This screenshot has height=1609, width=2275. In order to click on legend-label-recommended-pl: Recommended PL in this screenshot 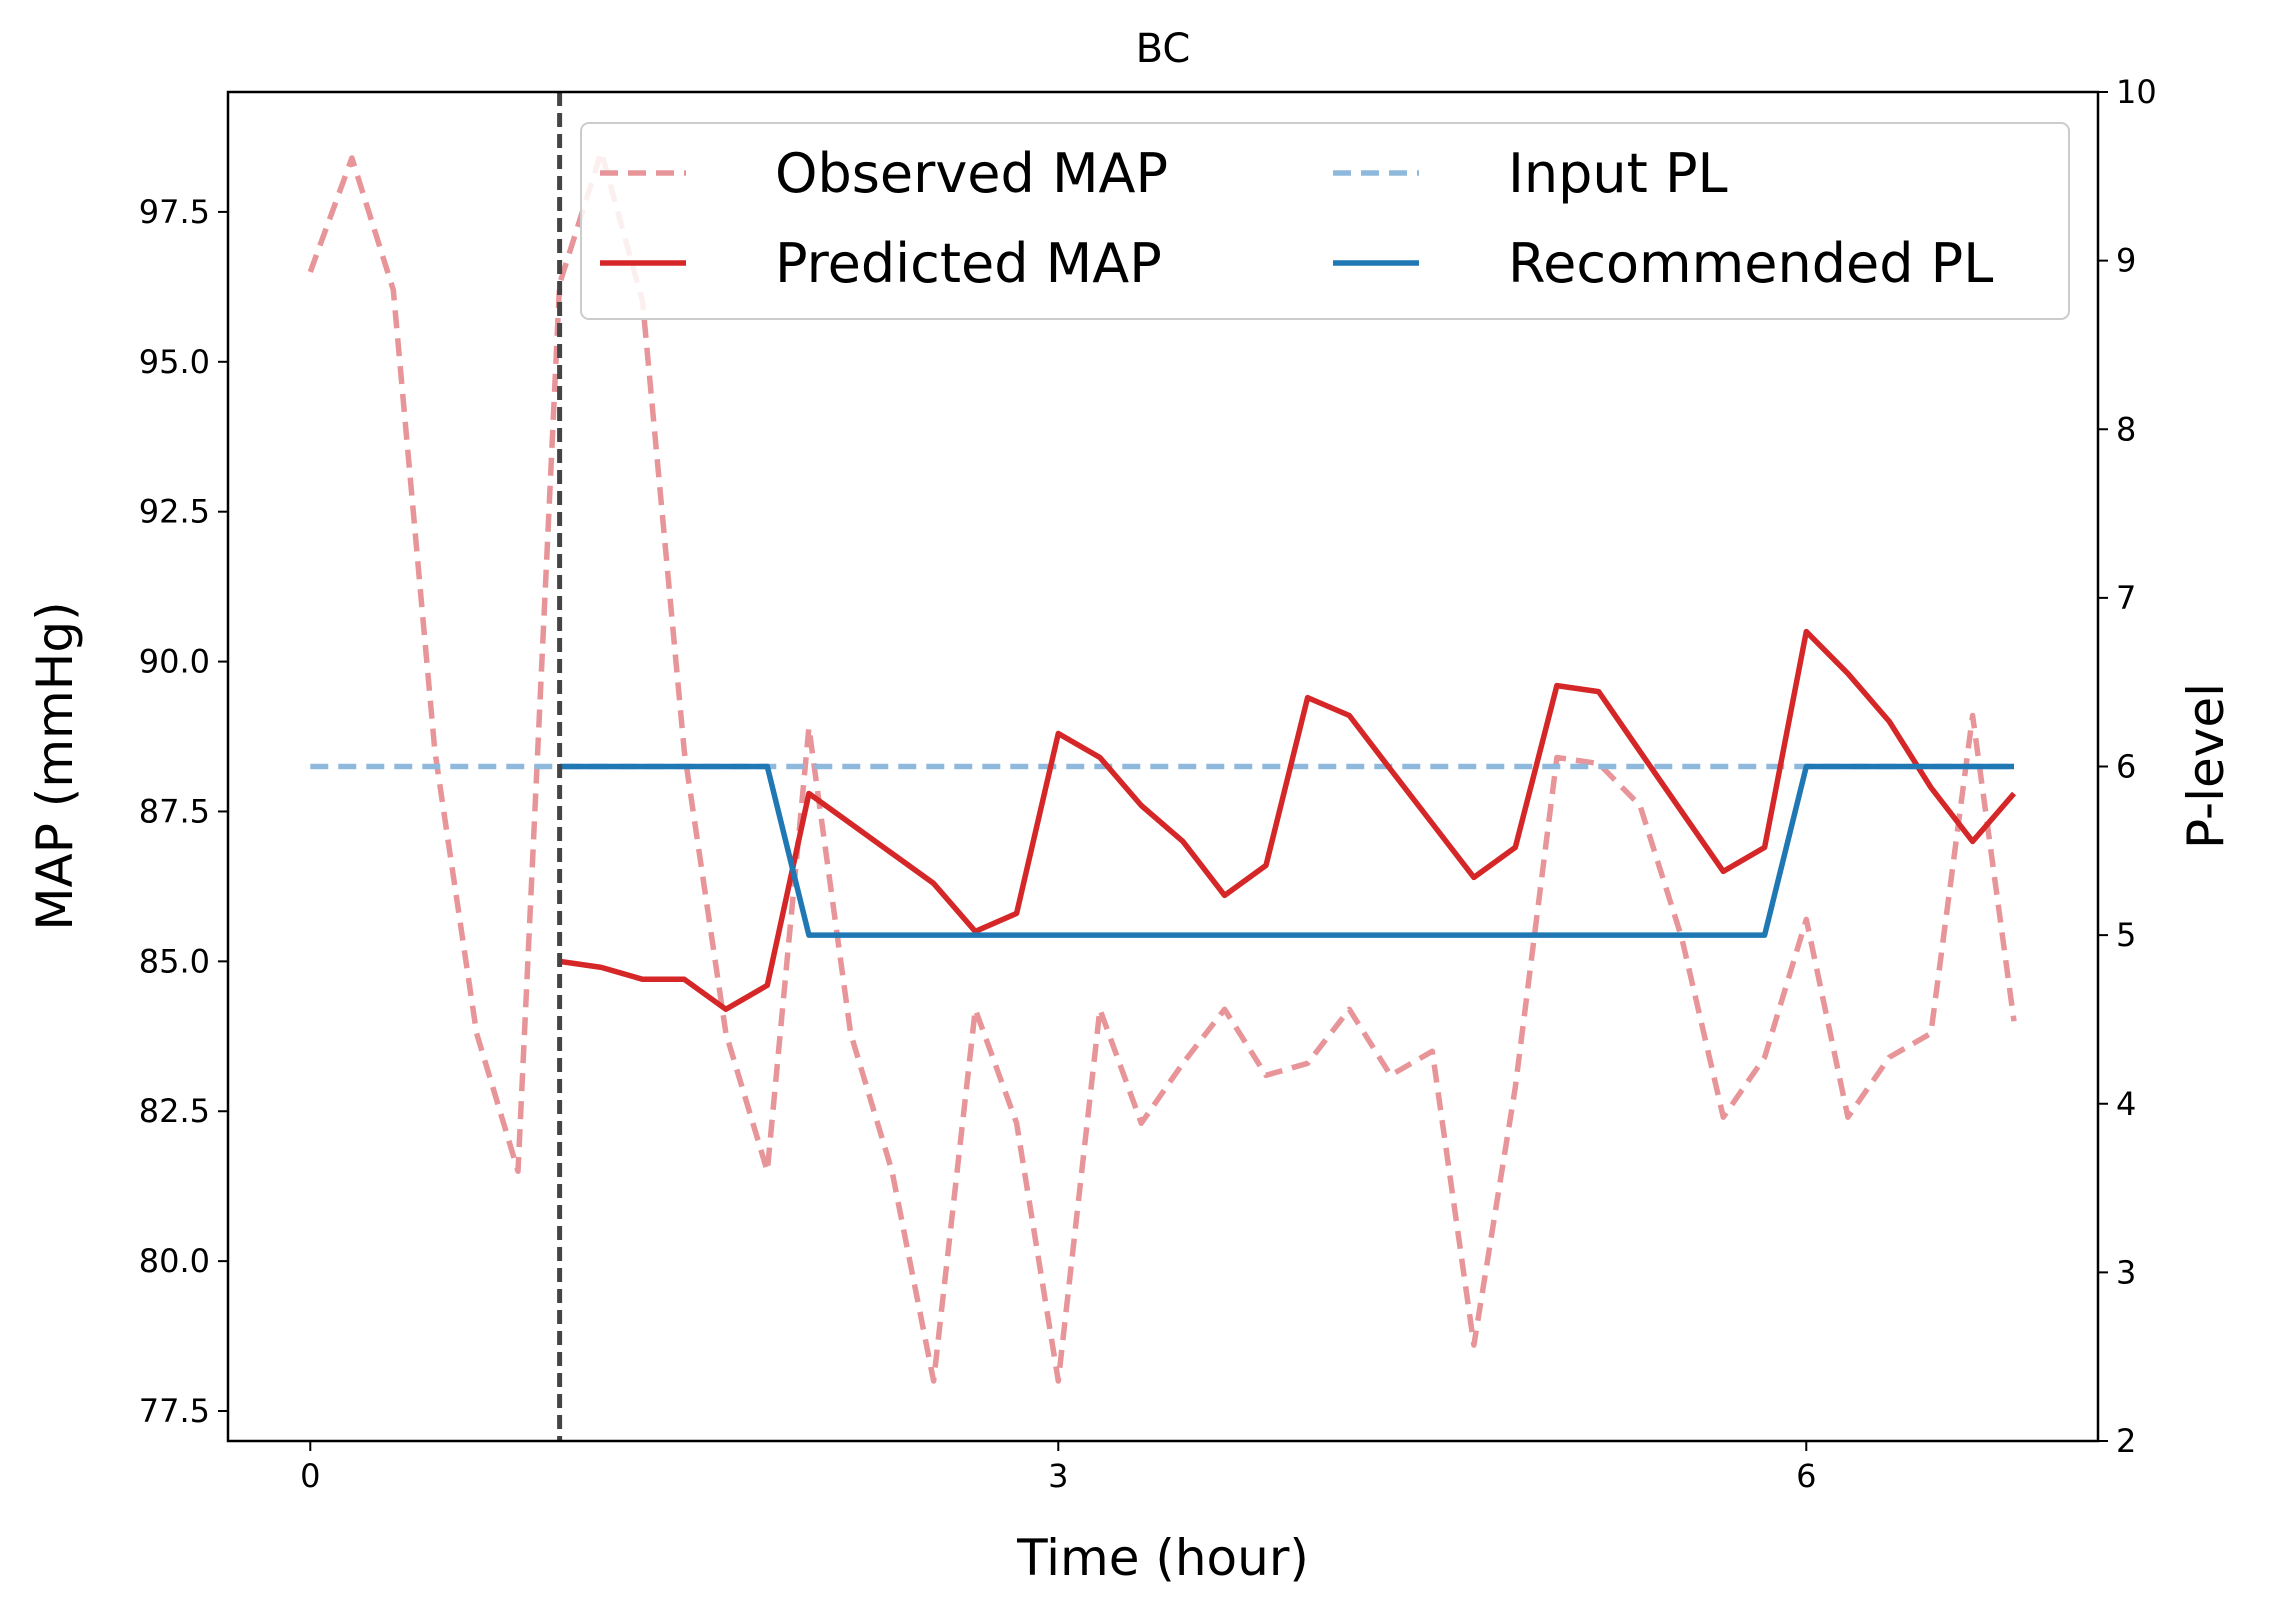, I will do `click(1750, 263)`.